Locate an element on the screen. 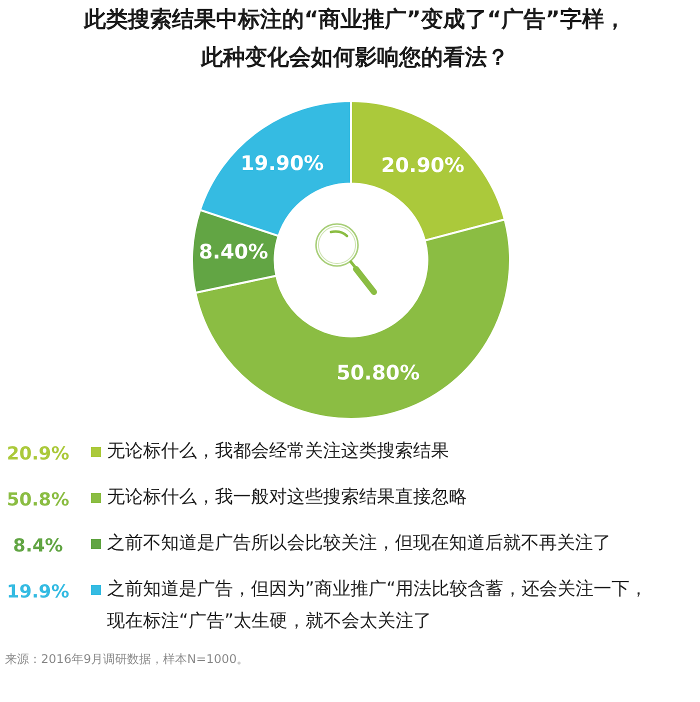 This screenshot has width=700, height=702. data-label: 8.40% is located at coordinates (233, 252).